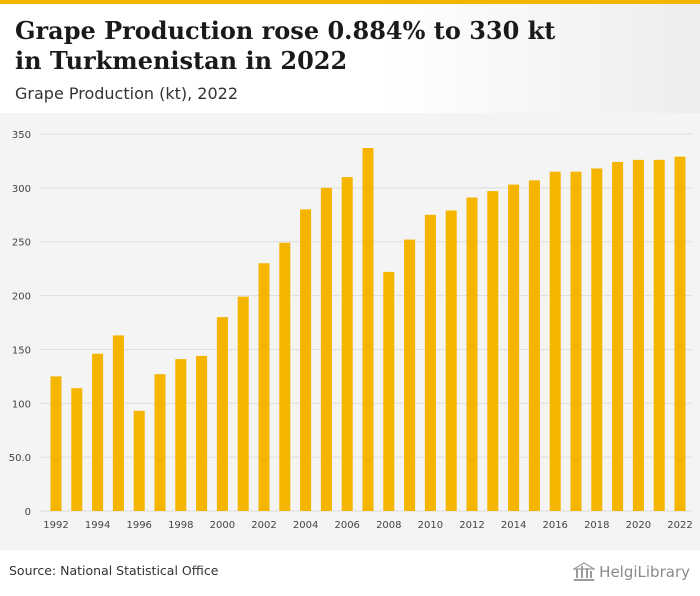  What do you see at coordinates (20, 458) in the screenshot?
I see `y-tick-label: 50.0` at bounding box center [20, 458].